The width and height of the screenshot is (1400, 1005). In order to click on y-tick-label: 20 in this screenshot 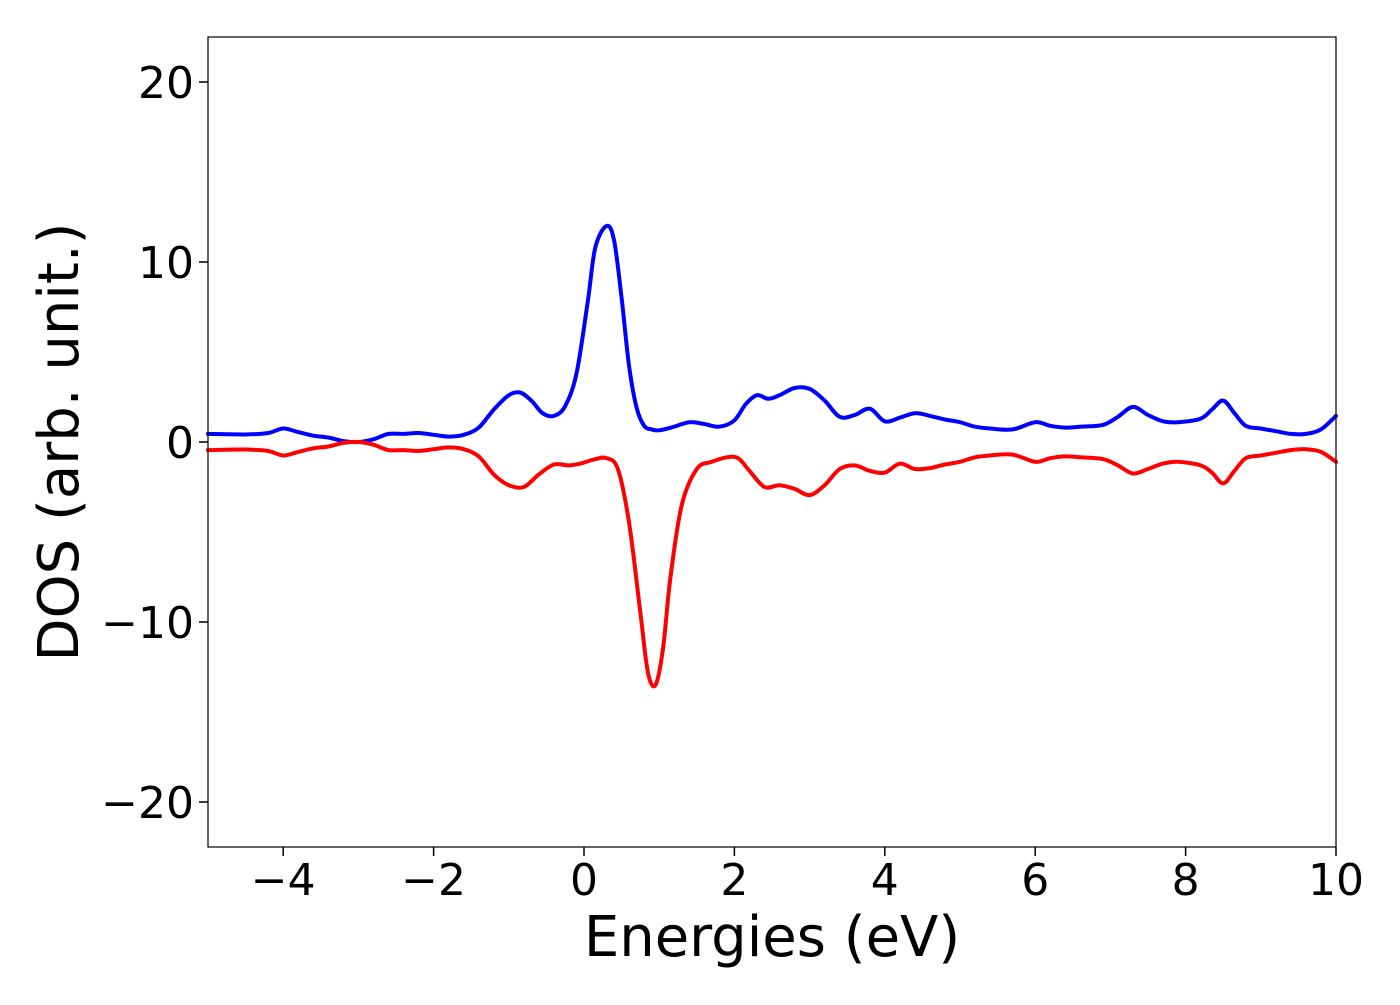, I will do `click(166, 83)`.